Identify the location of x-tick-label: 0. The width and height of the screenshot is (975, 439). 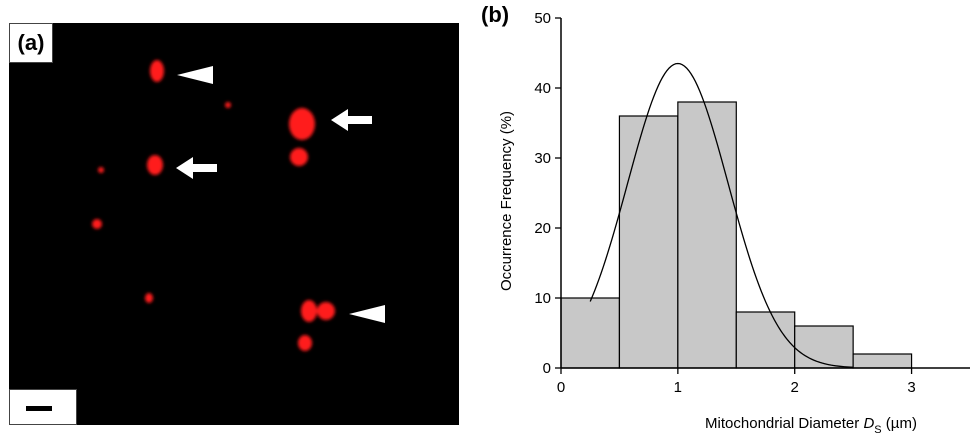
(561, 387).